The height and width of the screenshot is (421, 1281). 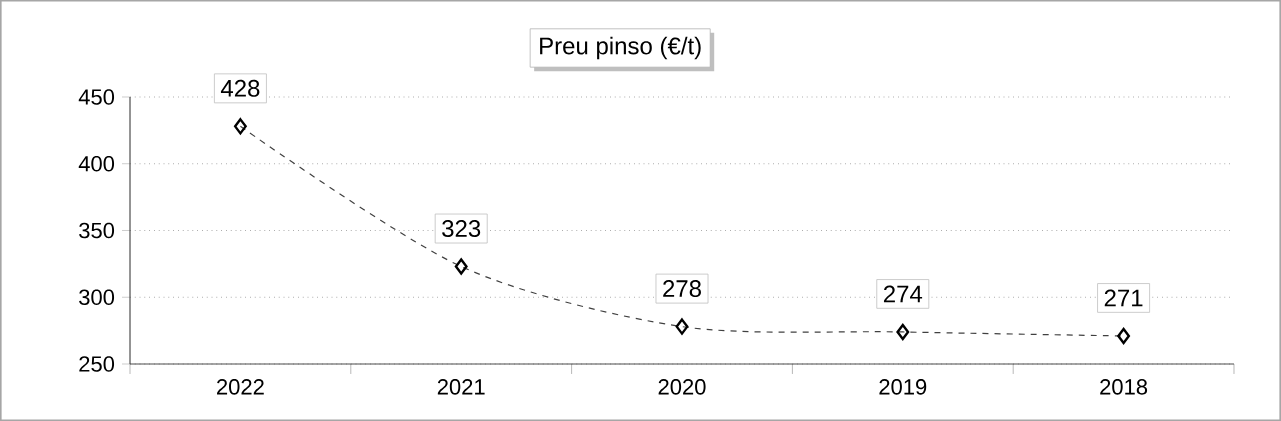 I want to click on x-tick-label: 2019, so click(x=903, y=387).